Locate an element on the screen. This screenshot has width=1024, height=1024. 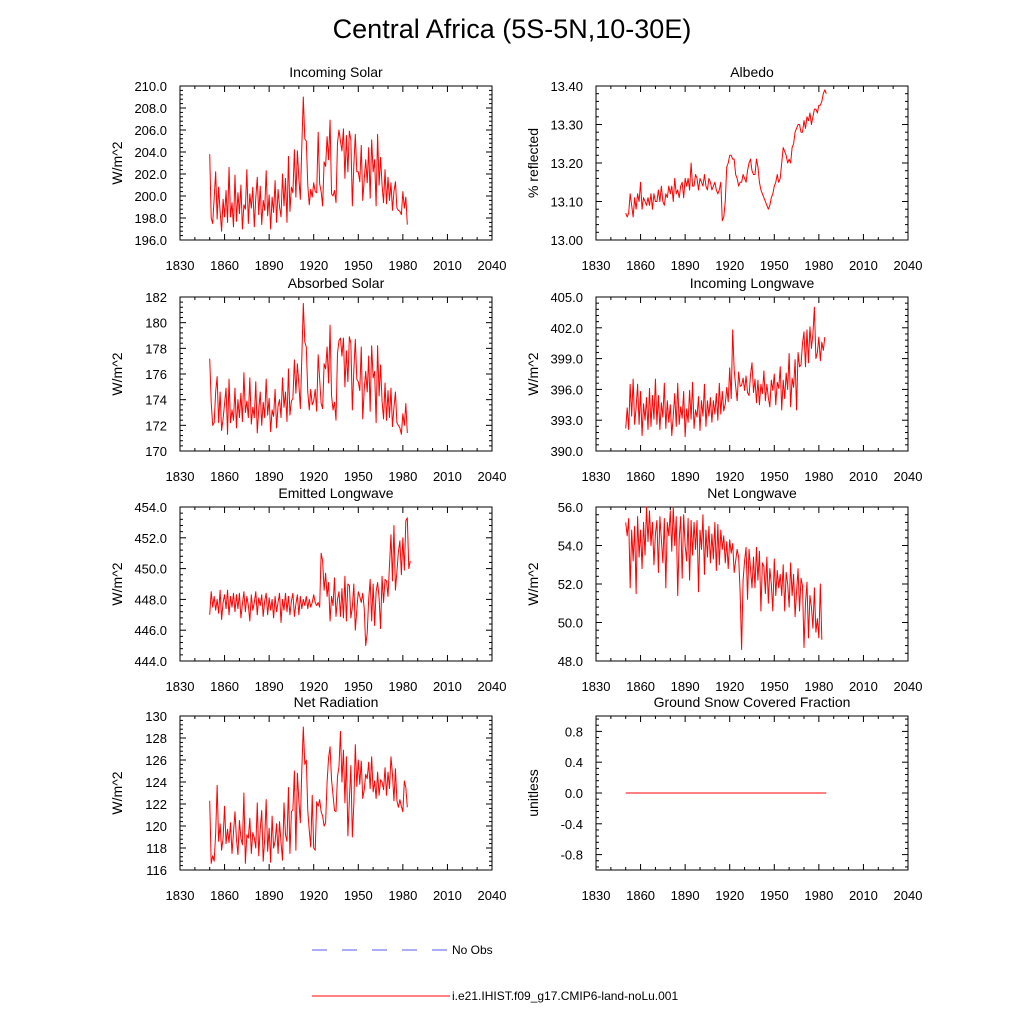
y-tick-label: 118 is located at coordinates (156, 848).